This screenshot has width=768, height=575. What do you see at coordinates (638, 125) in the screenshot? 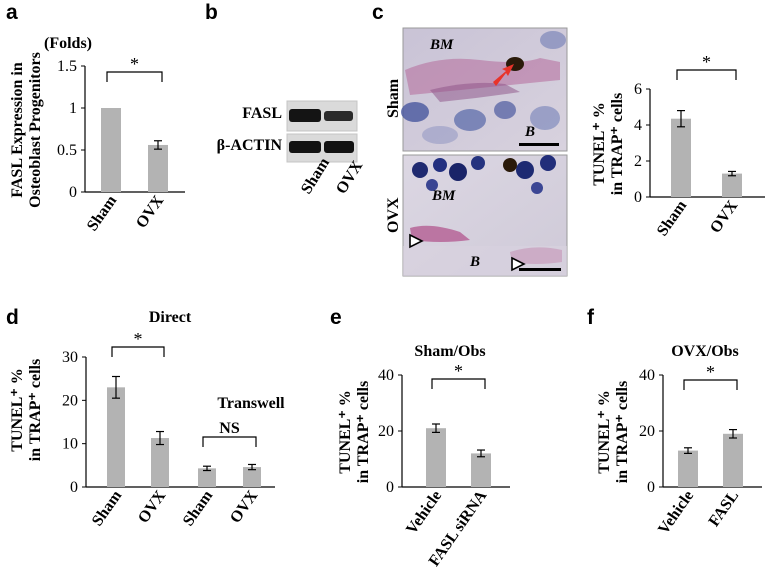
I see `y-tick-label: 4` at bounding box center [638, 125].